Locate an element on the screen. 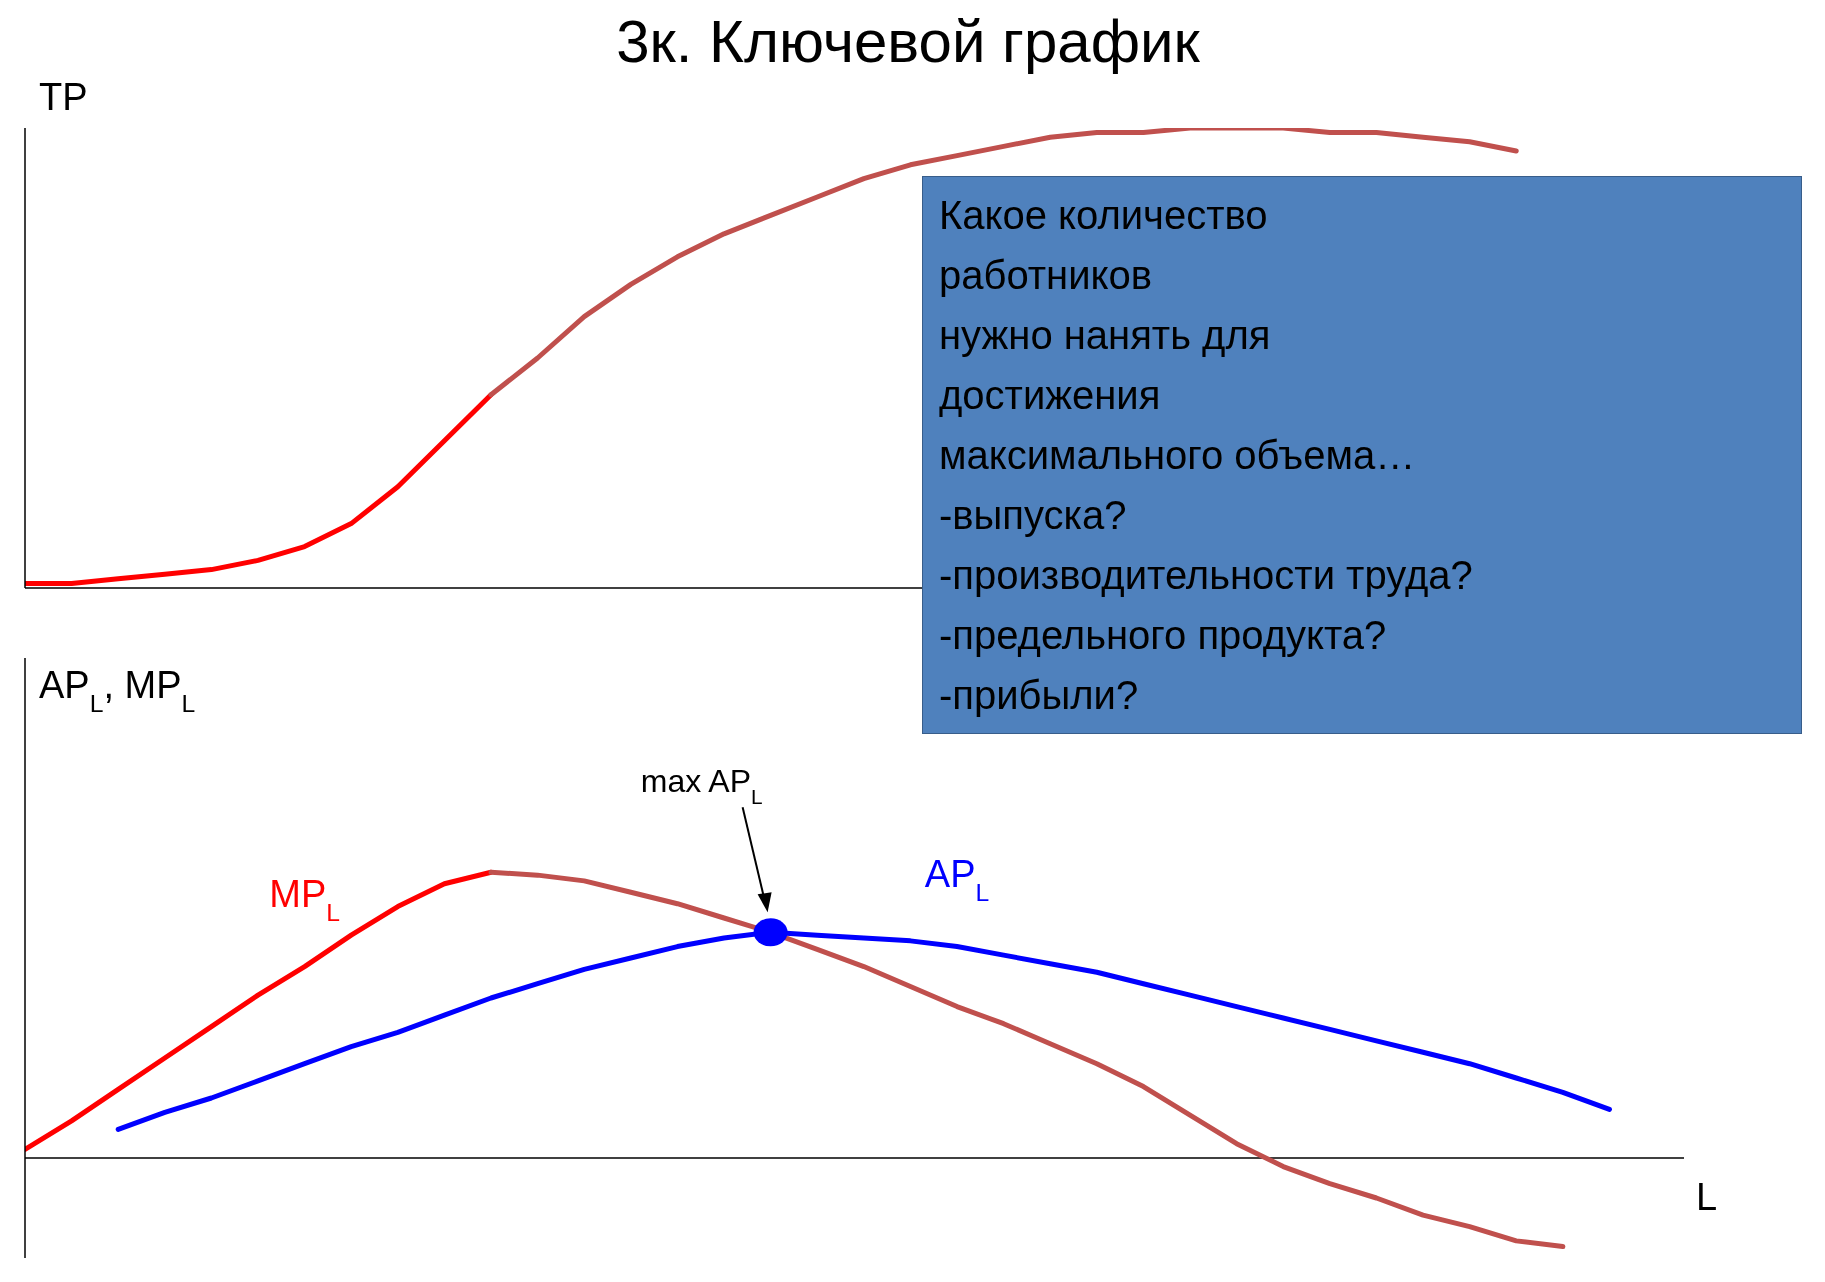 The image size is (1825, 1282). series-label: MP$_{L}$ is located at coordinates (304, 899).